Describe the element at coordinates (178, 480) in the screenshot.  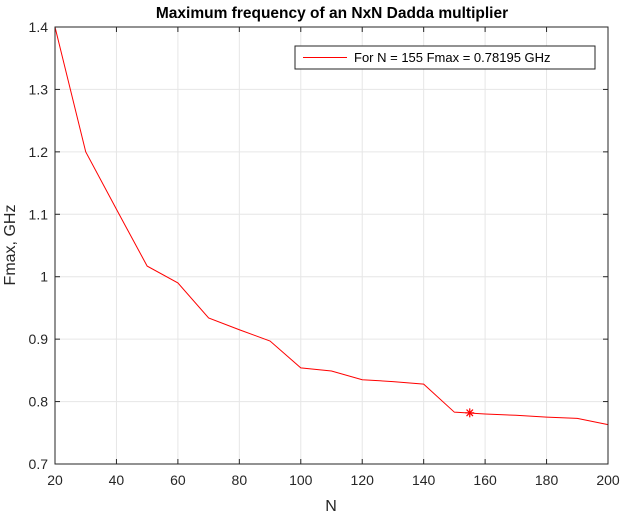
I see `x-tick-label: 60` at that location.